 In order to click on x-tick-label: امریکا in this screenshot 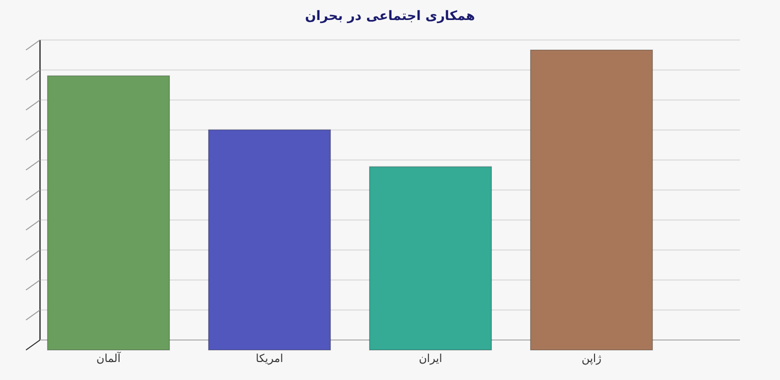, I will do `click(270, 358)`.